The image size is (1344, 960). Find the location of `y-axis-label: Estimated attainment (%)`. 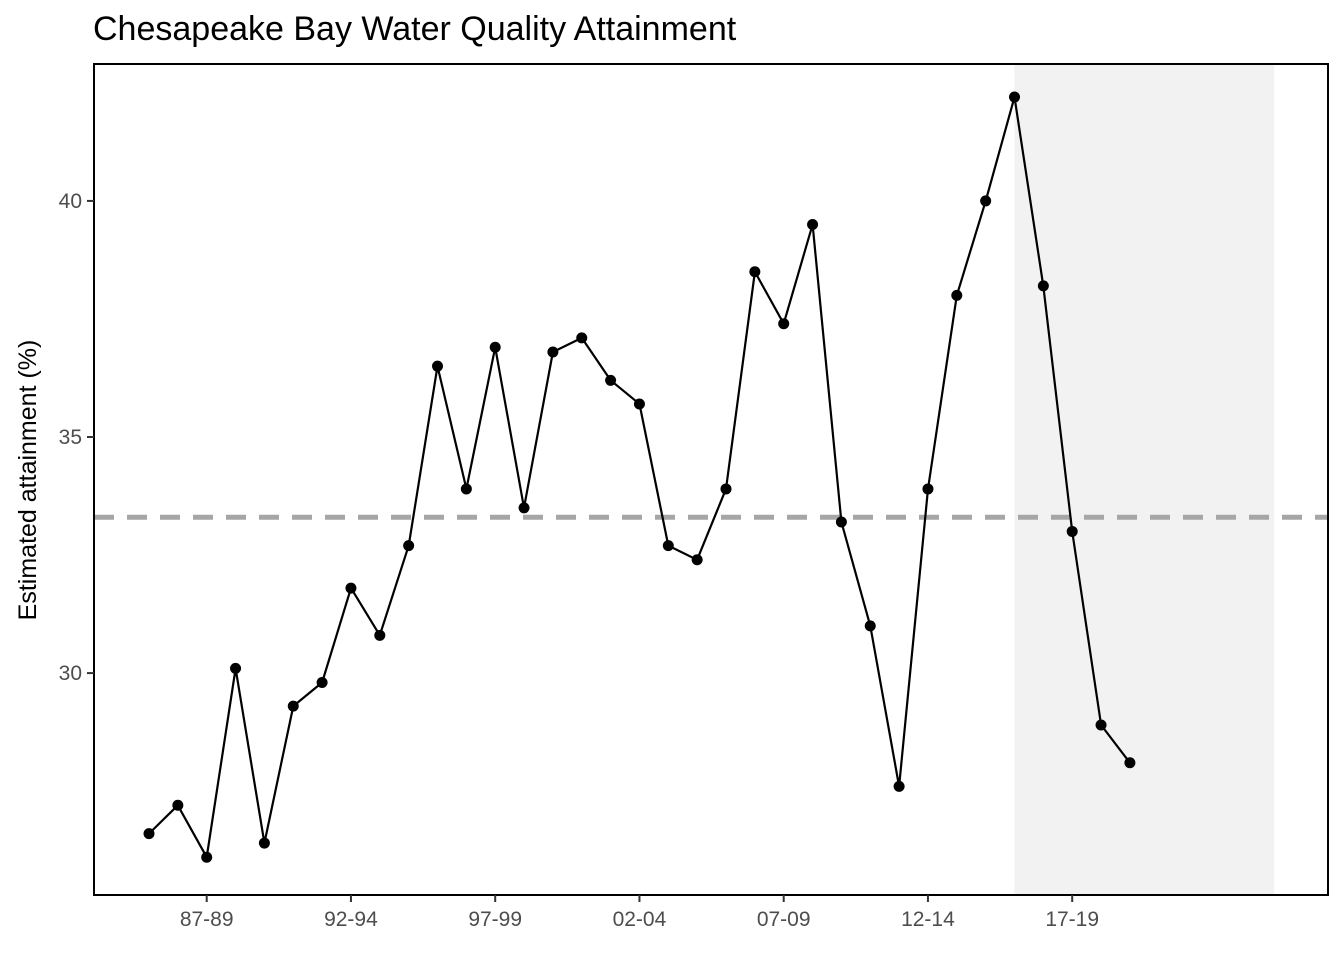

y-axis-label: Estimated attainment (%) is located at coordinates (28, 480).